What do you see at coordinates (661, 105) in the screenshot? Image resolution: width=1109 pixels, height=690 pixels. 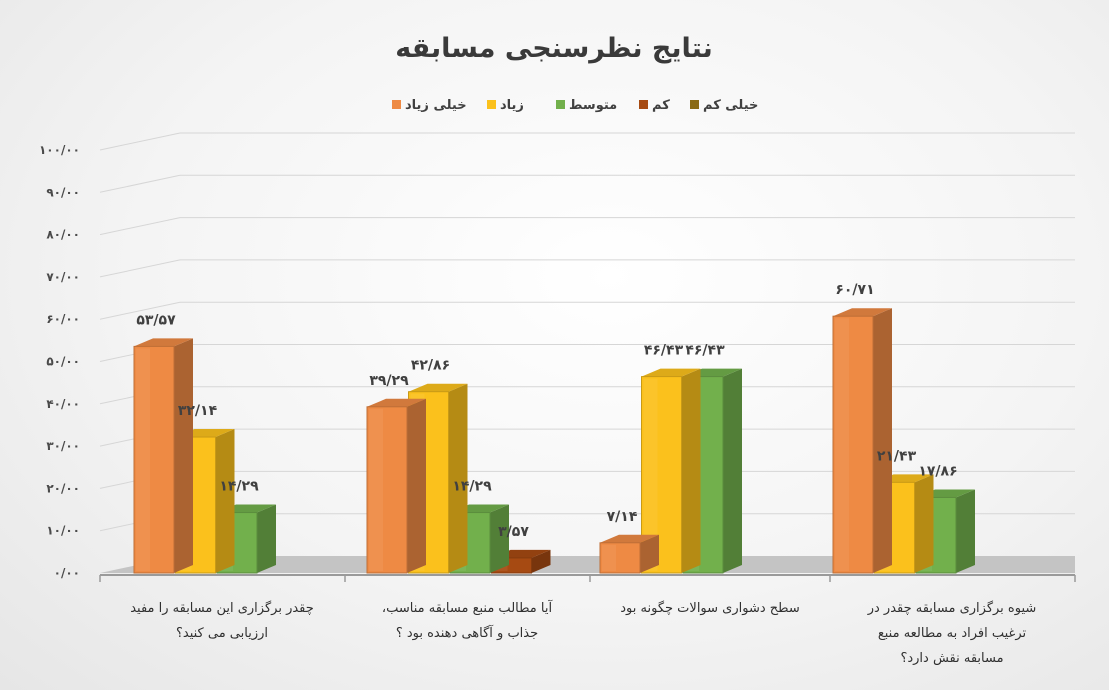 I see `legend-label: کم` at bounding box center [661, 105].